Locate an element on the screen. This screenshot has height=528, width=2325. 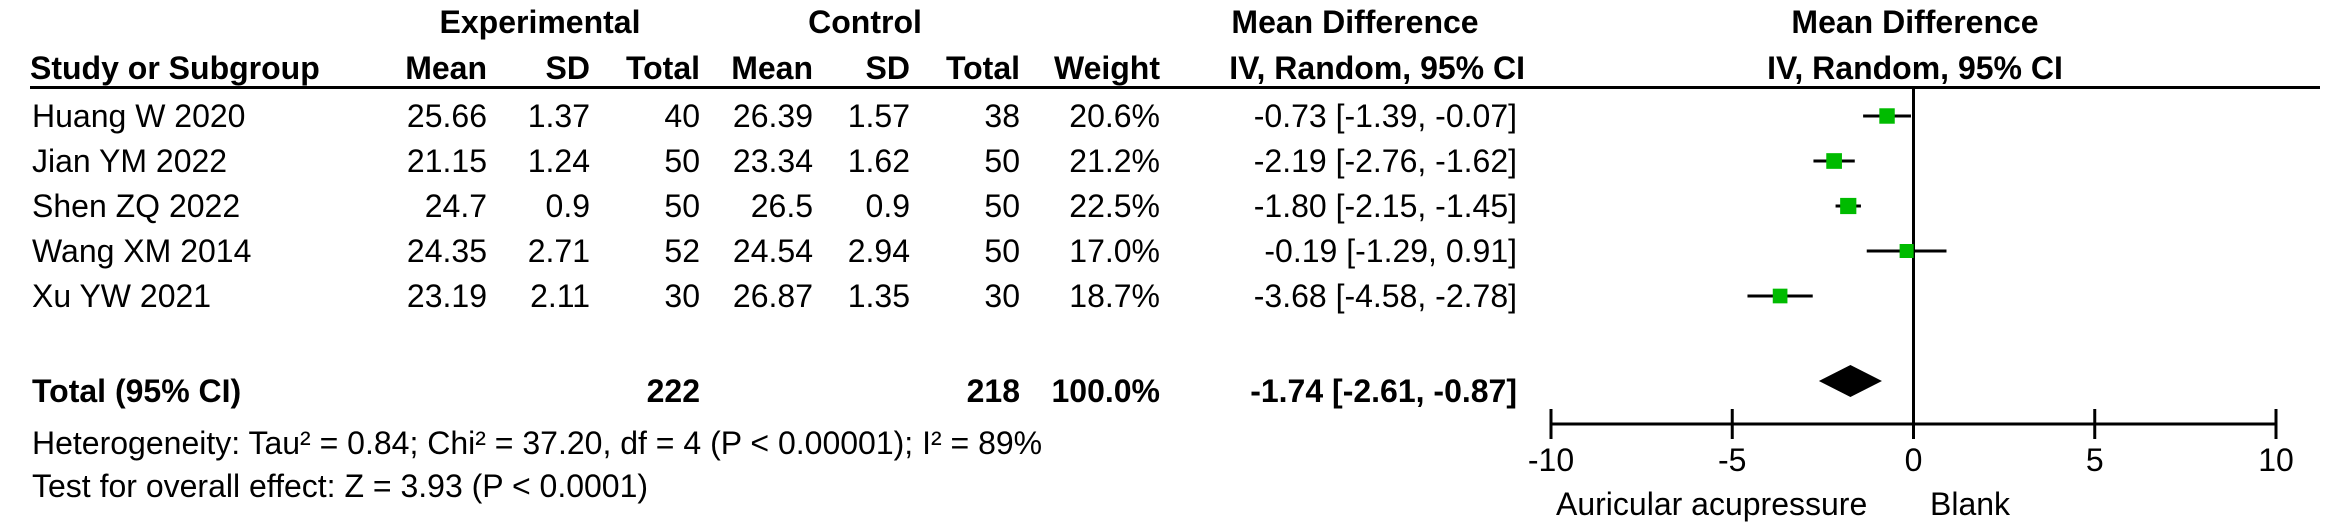
x-tick-label: -10 is located at coordinates (1551, 460).